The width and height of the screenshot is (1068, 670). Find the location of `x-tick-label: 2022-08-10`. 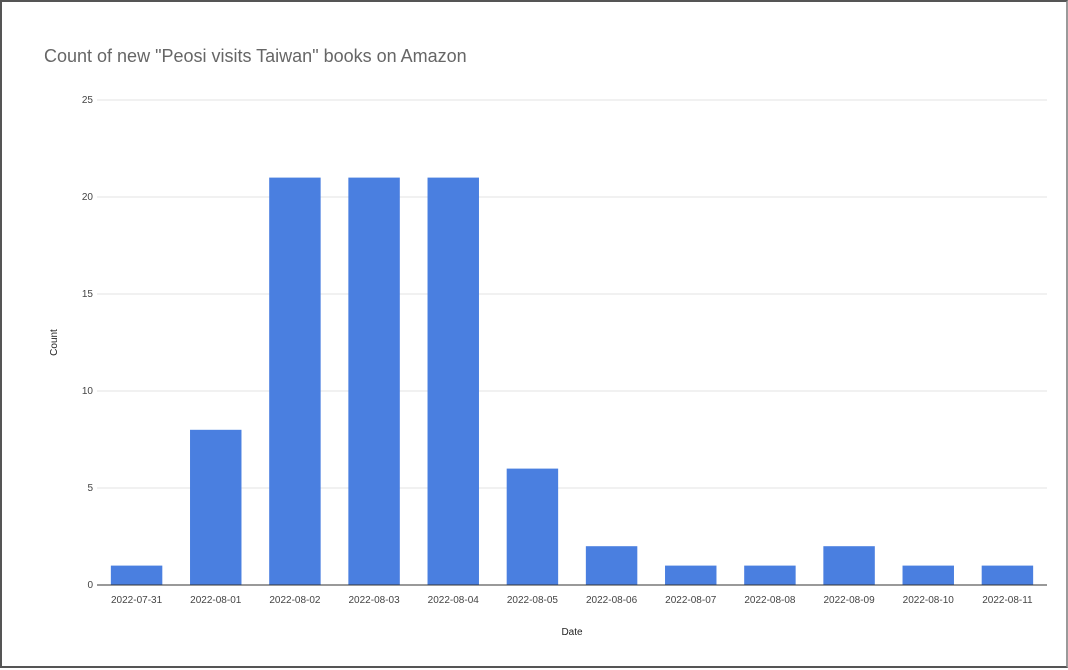

x-tick-label: 2022-08-10 is located at coordinates (929, 600).